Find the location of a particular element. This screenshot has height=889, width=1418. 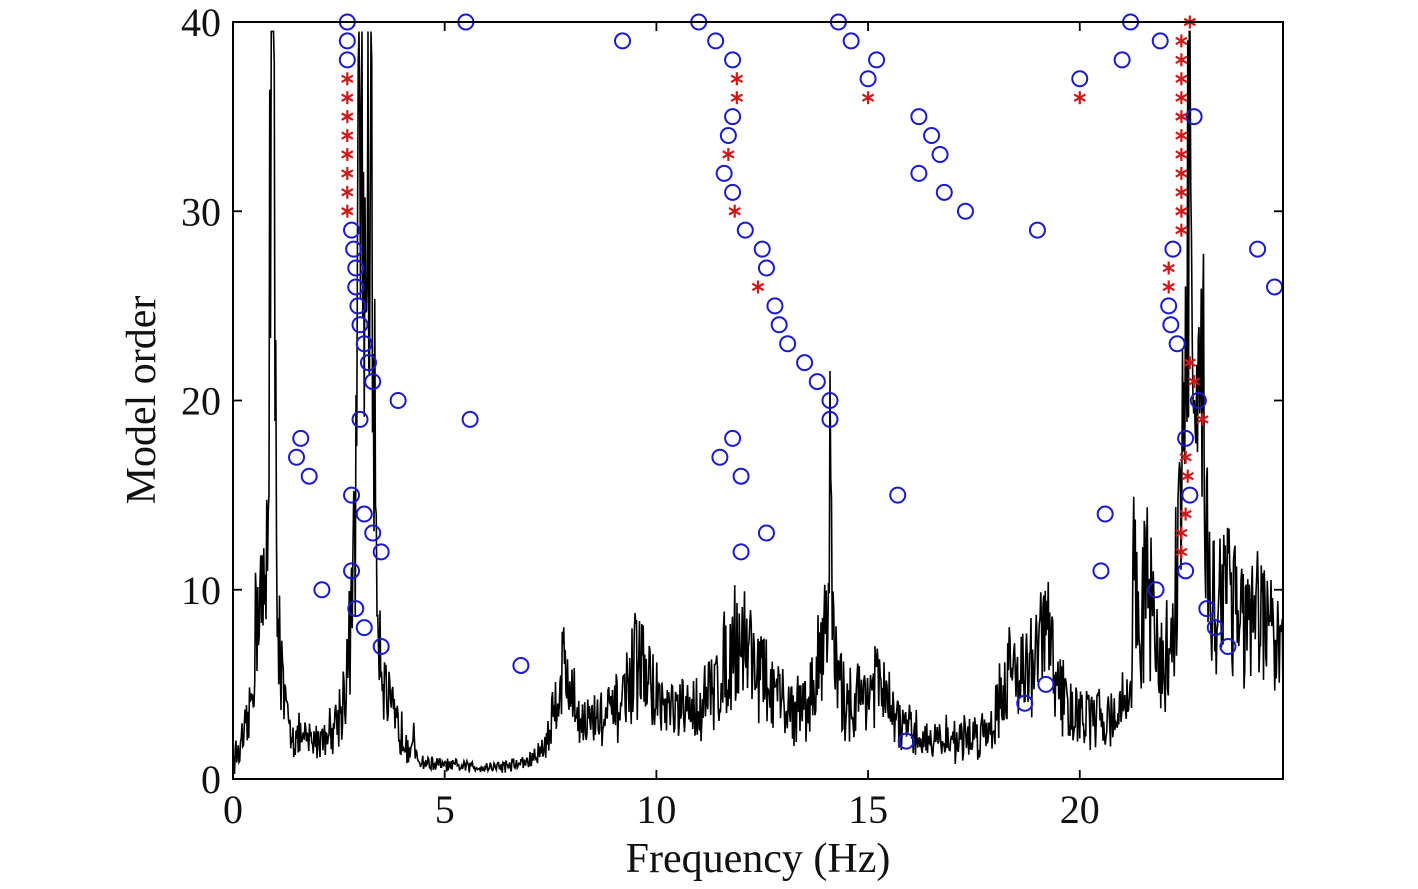

y-tick-label: 20 is located at coordinates (201, 401).